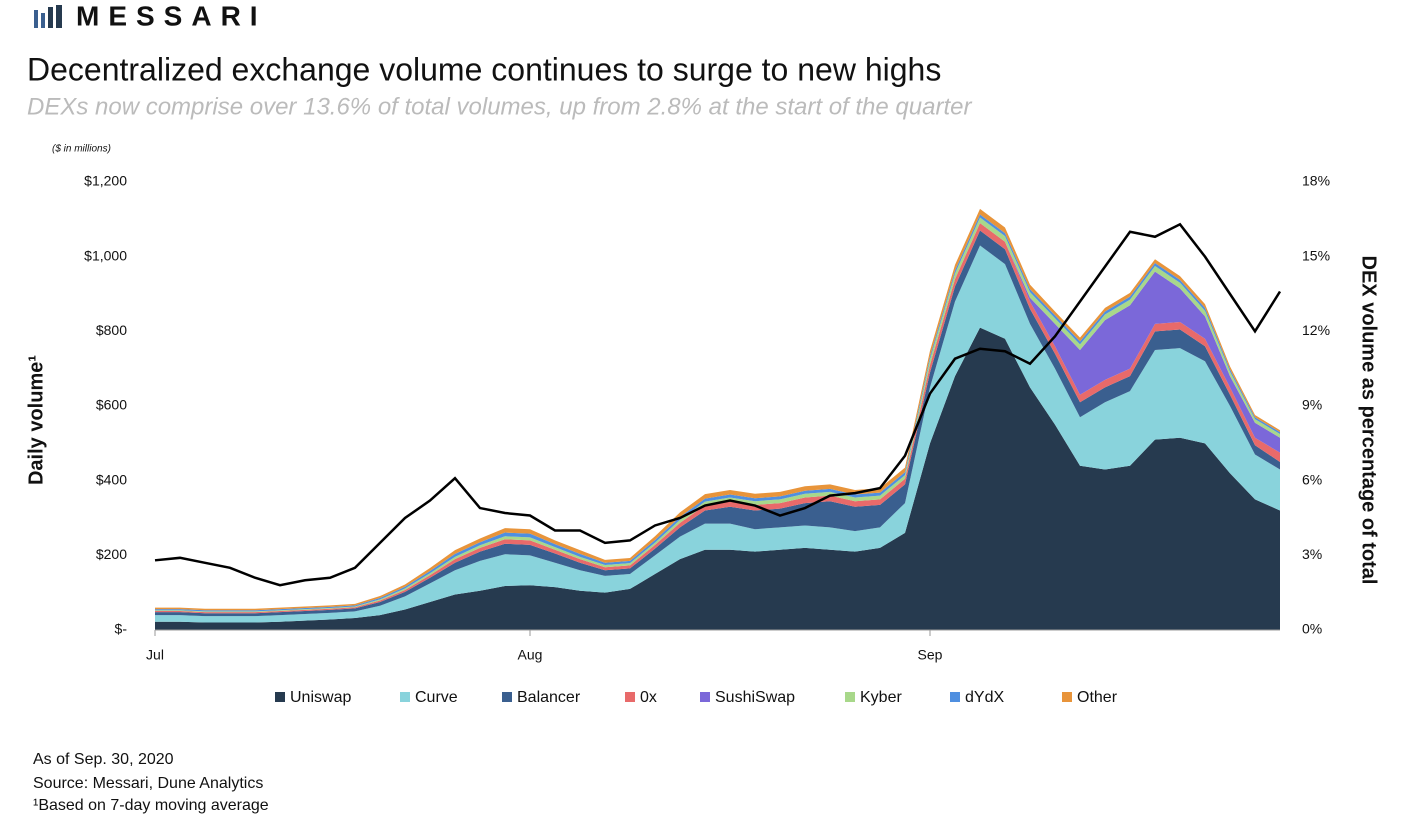  What do you see at coordinates (105, 181) in the screenshot?
I see `y-tick-label: $1,200` at bounding box center [105, 181].